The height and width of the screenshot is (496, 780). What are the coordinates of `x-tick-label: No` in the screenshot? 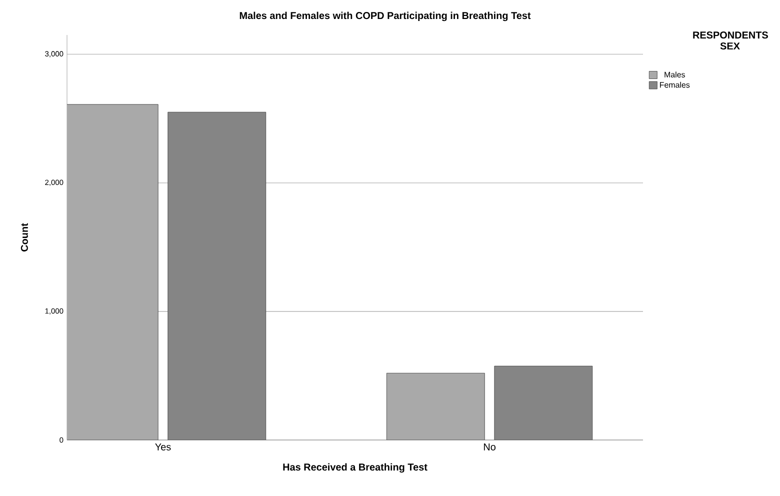 It's located at (490, 447).